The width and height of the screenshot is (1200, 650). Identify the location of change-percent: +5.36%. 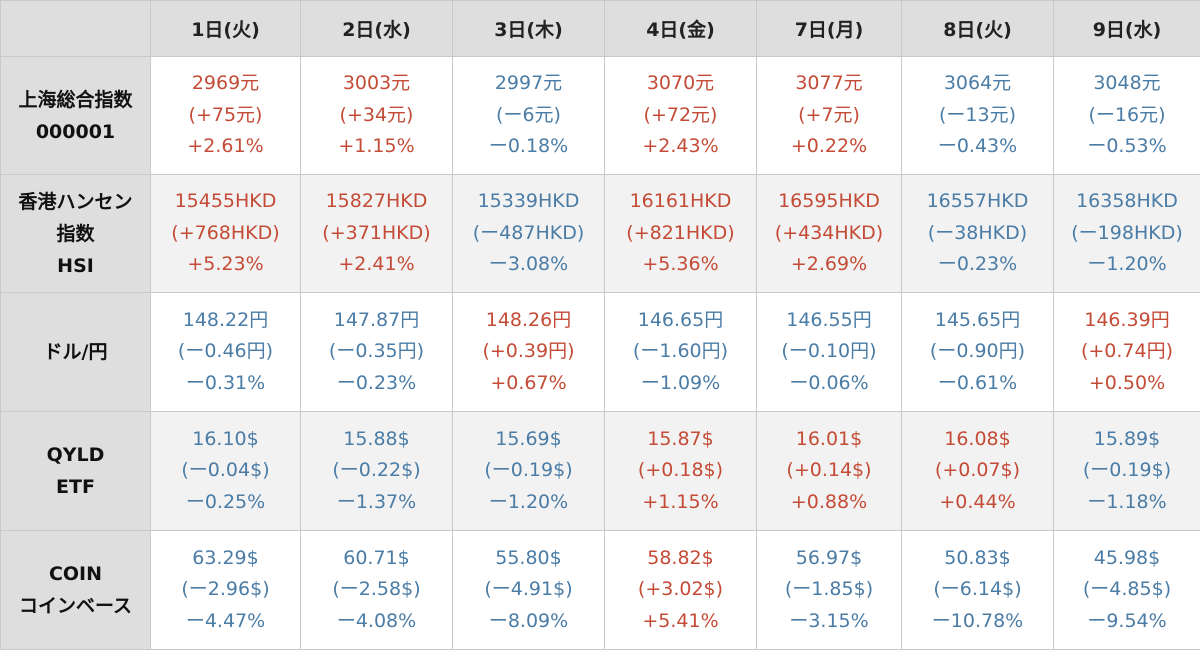
(680, 264).